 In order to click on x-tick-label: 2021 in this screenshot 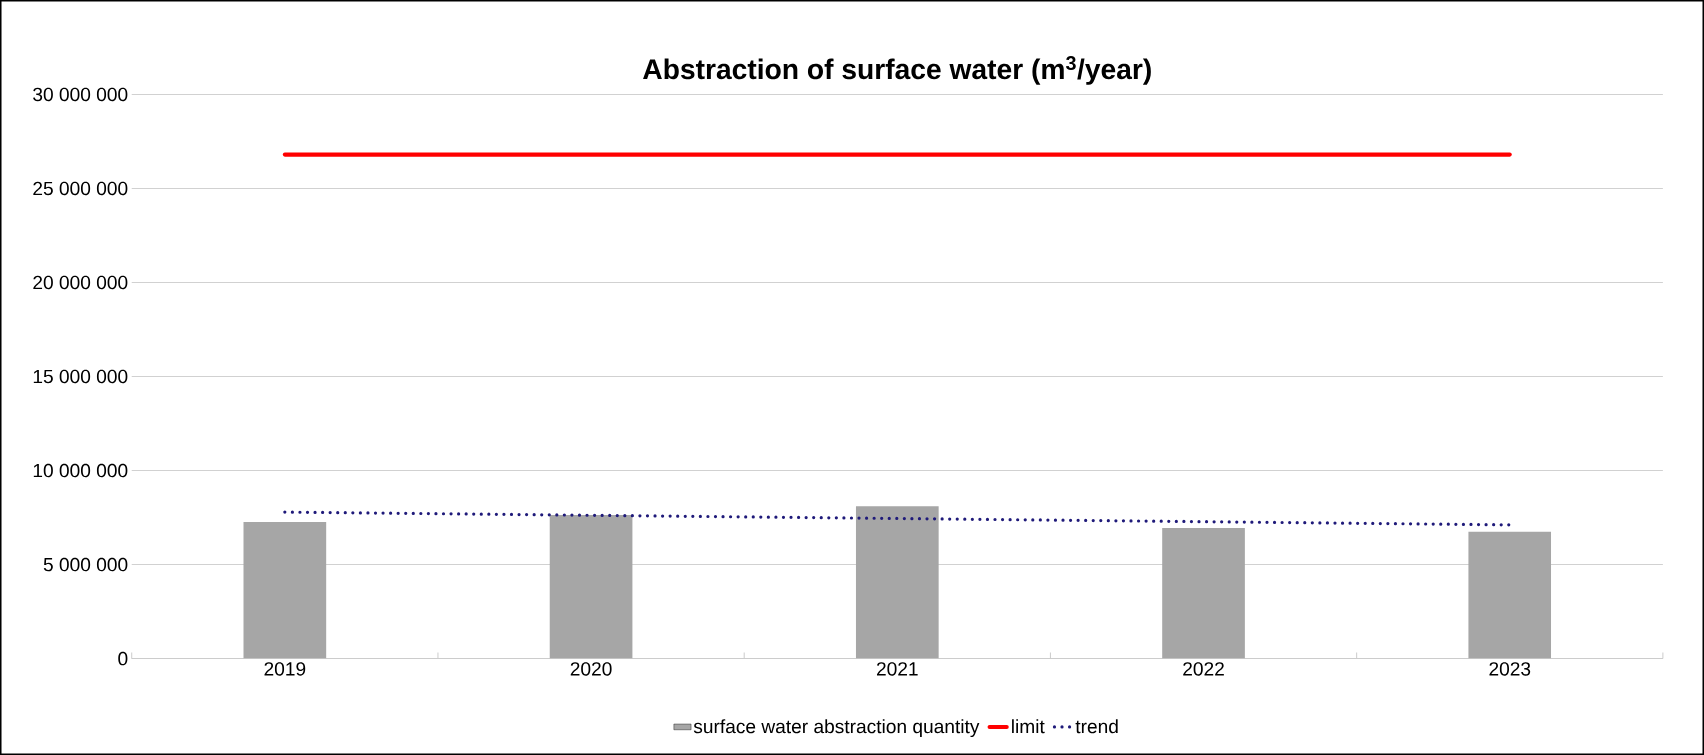, I will do `click(897, 669)`.